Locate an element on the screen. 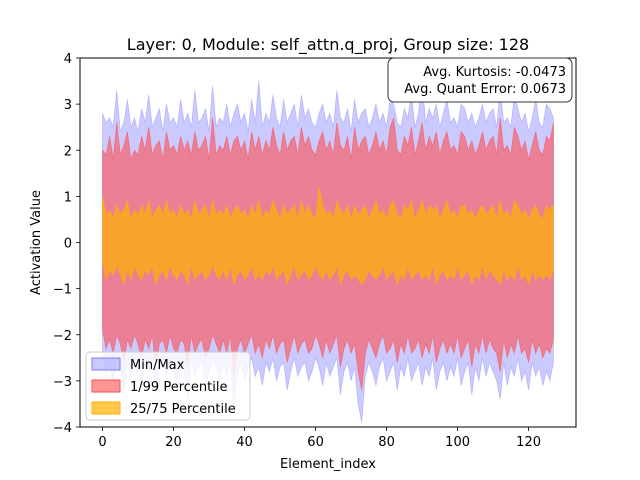 The height and width of the screenshot is (480, 640). legend-label-minmax: Min/Max is located at coordinates (157, 365).